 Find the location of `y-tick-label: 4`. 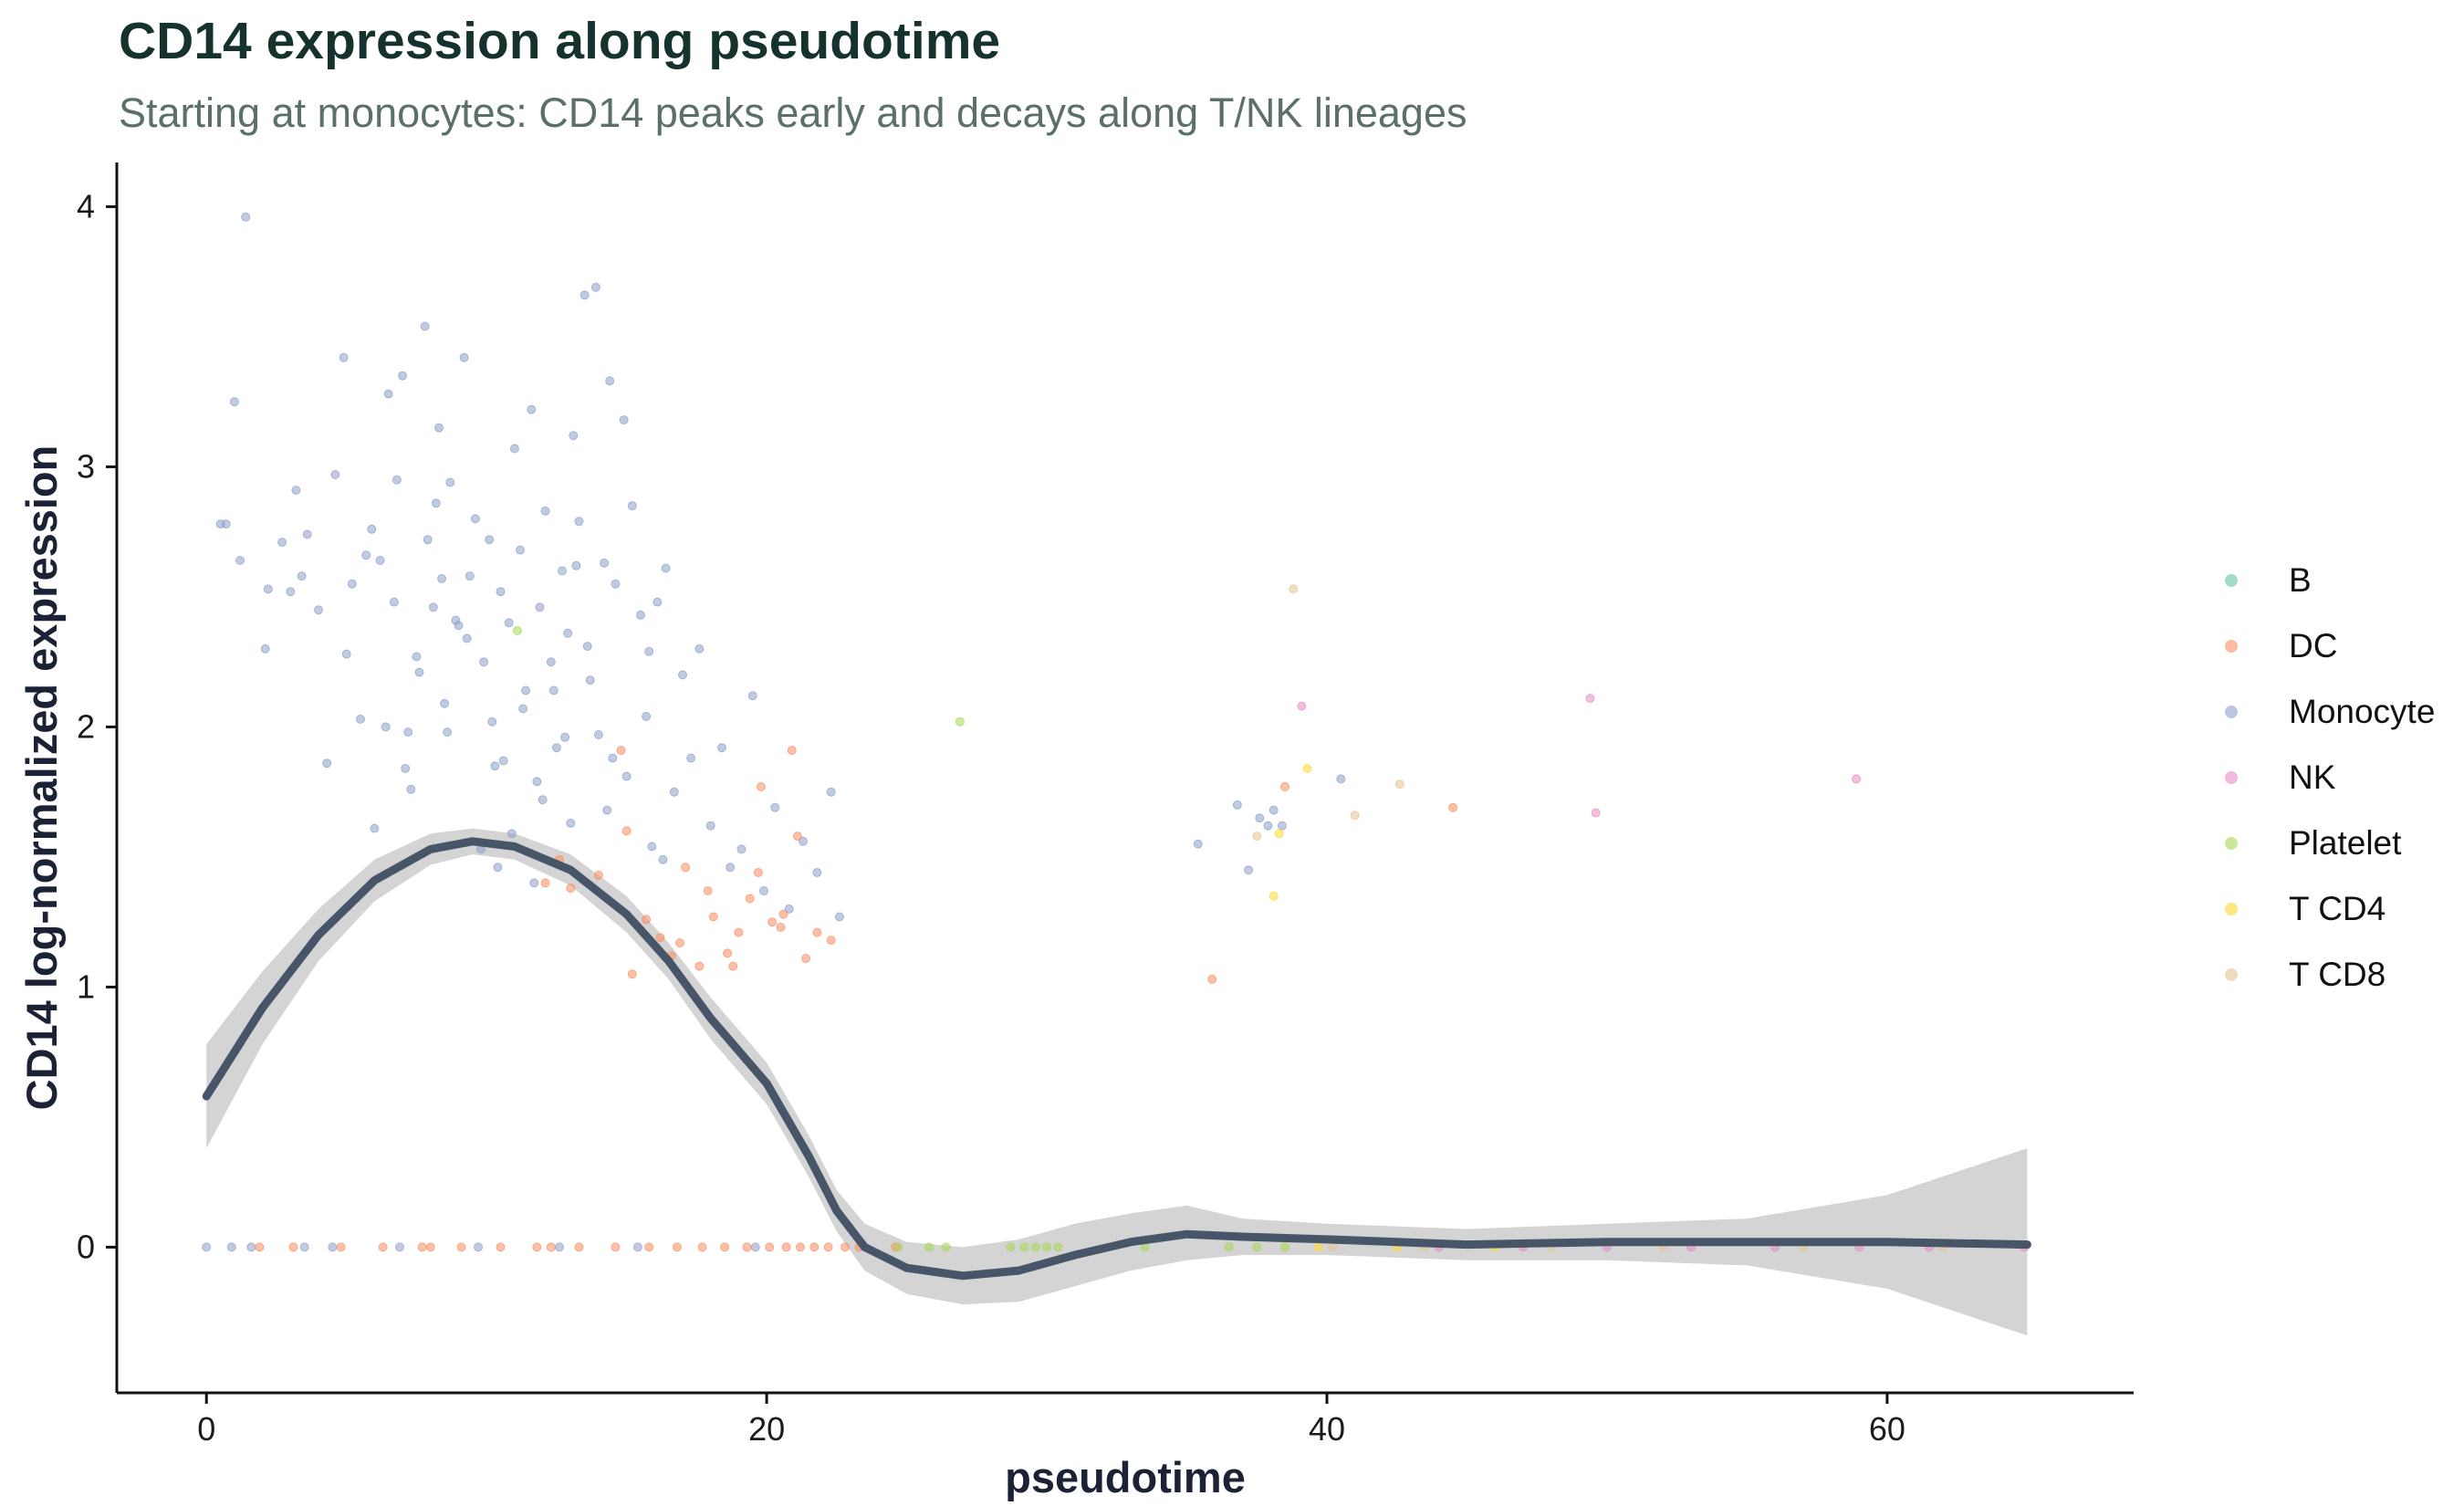

y-tick-label: 4 is located at coordinates (86, 206).